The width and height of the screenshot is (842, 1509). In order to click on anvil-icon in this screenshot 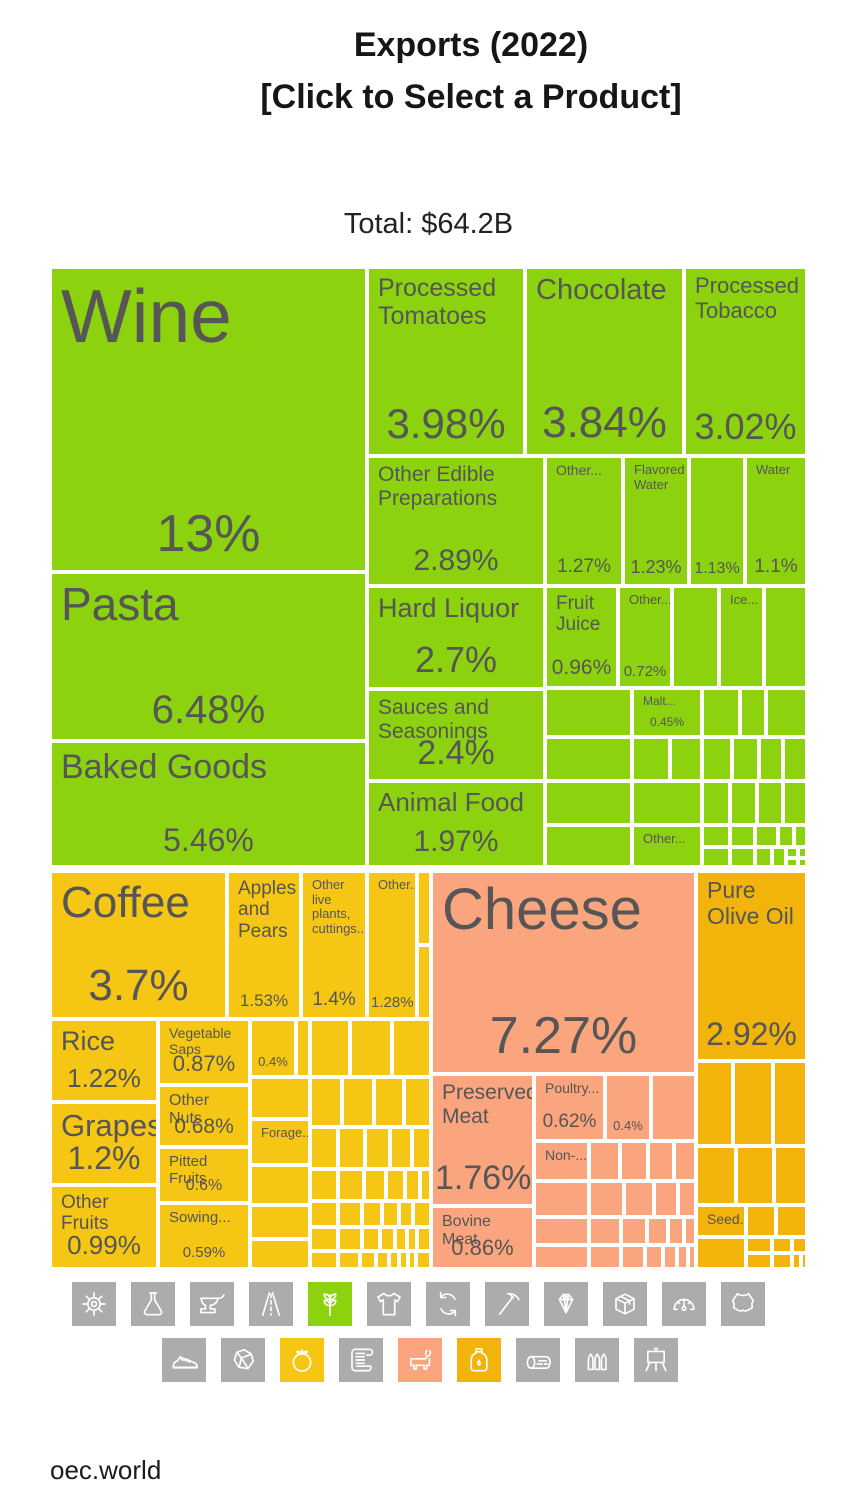, I will do `click(212, 1304)`.